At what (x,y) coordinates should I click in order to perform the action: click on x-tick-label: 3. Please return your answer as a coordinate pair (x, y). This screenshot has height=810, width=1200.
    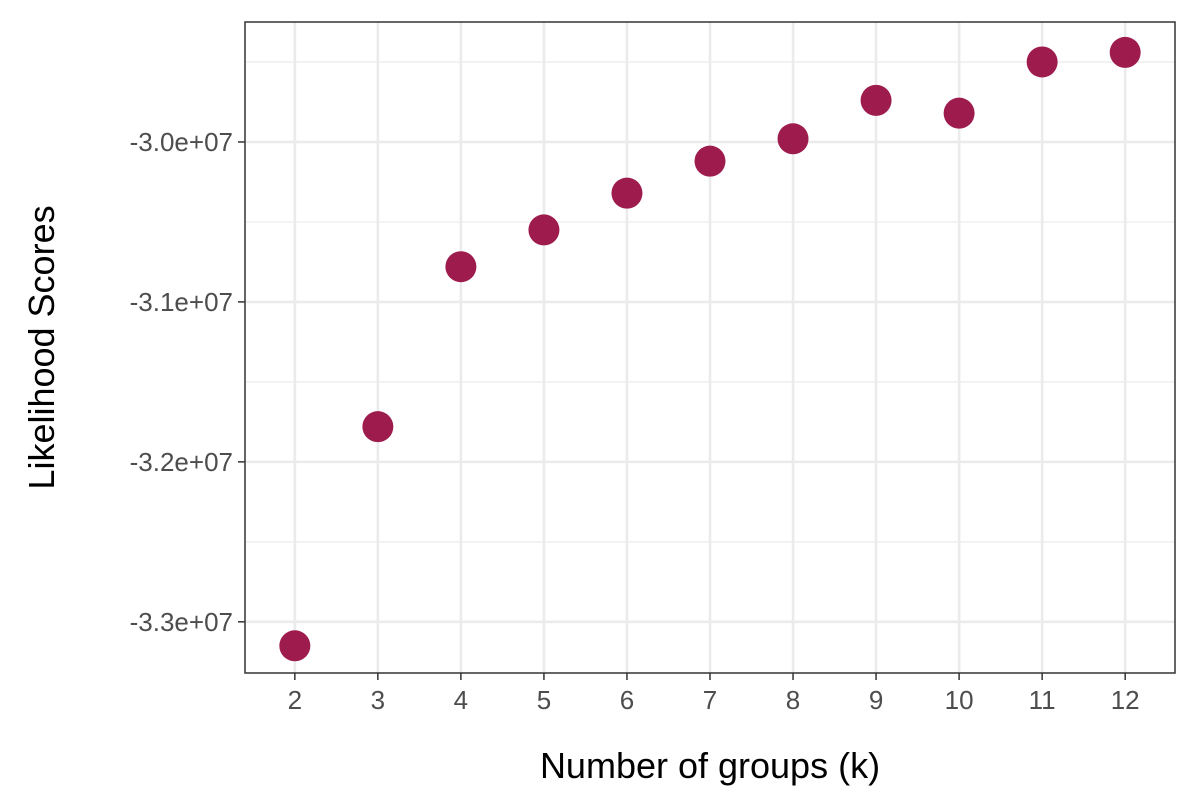
    Looking at the image, I should click on (378, 700).